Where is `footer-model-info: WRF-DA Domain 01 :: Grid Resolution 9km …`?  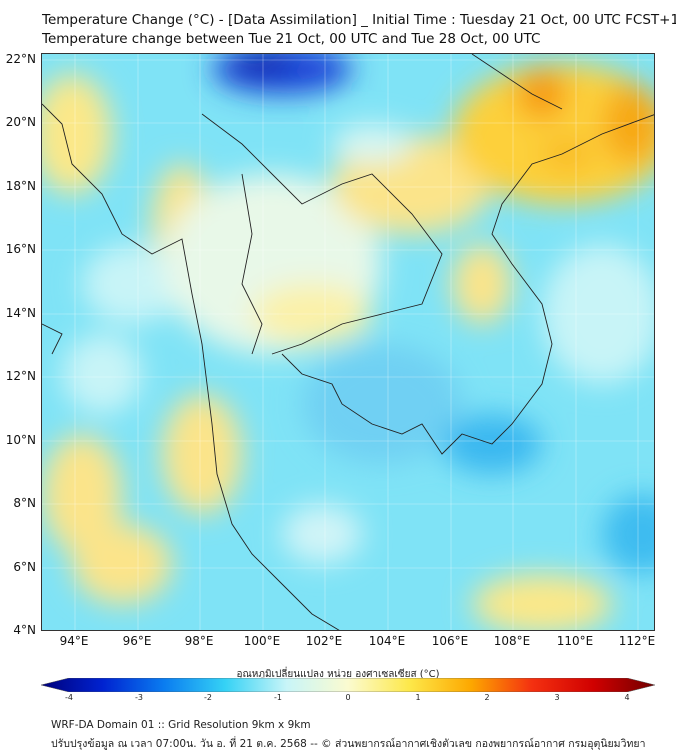 footer-model-info: WRF-DA Domain 01 :: Grid Resolution 9km … is located at coordinates (181, 725).